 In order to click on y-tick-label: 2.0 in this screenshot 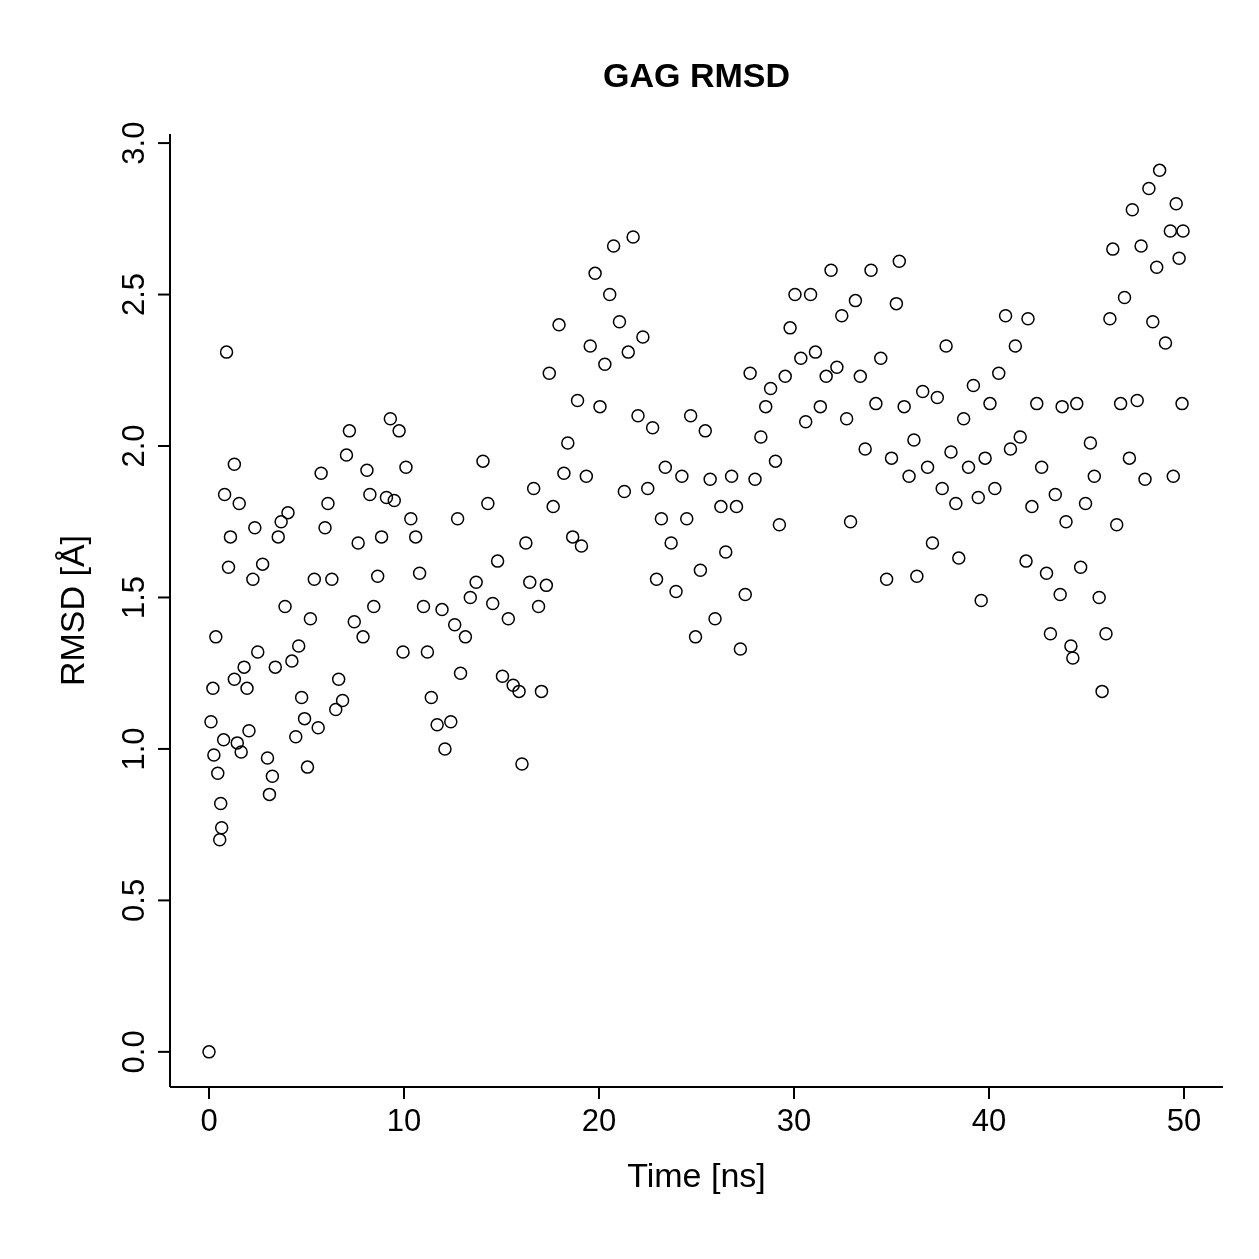, I will do `click(133, 446)`.